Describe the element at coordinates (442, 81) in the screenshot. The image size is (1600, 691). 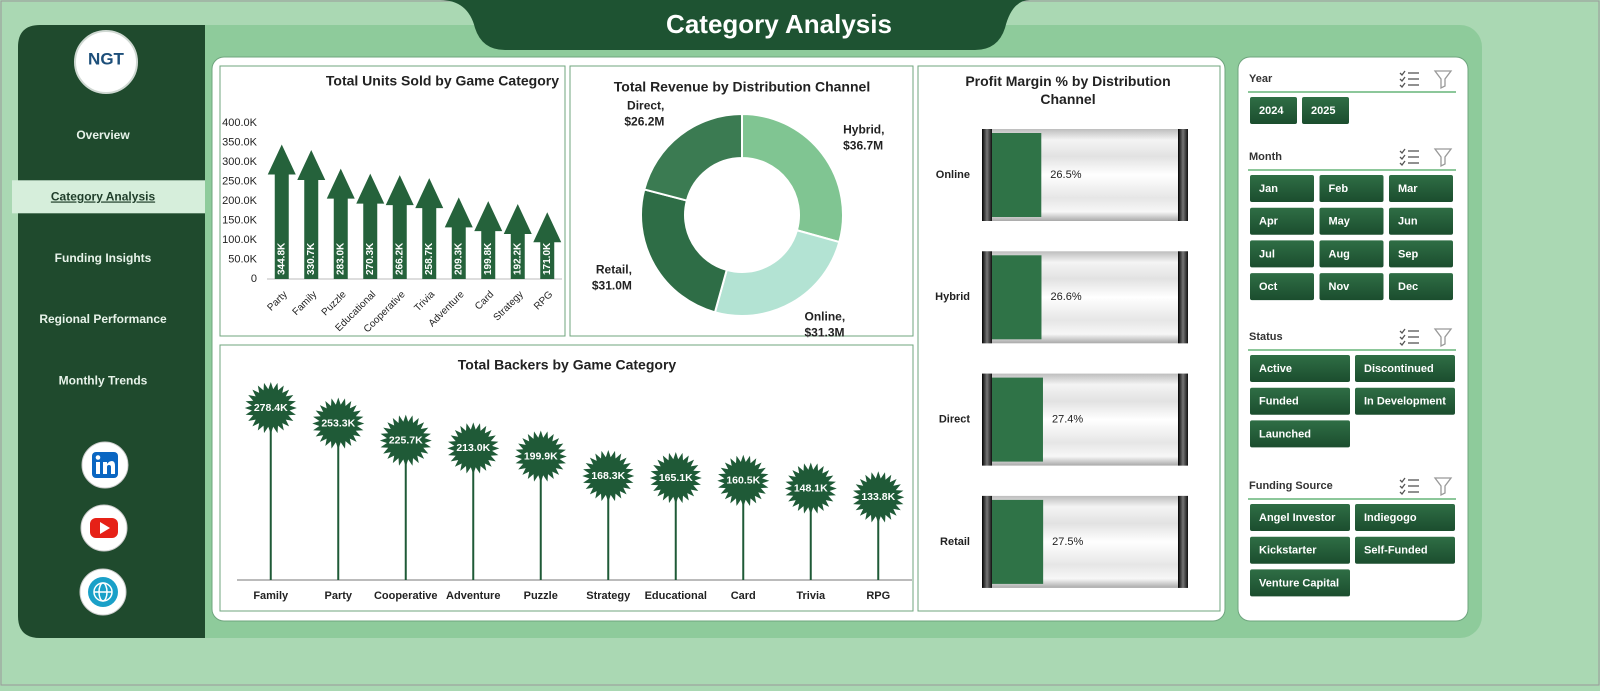
I see `chart-title: Total Units Sold by Game Category` at that location.